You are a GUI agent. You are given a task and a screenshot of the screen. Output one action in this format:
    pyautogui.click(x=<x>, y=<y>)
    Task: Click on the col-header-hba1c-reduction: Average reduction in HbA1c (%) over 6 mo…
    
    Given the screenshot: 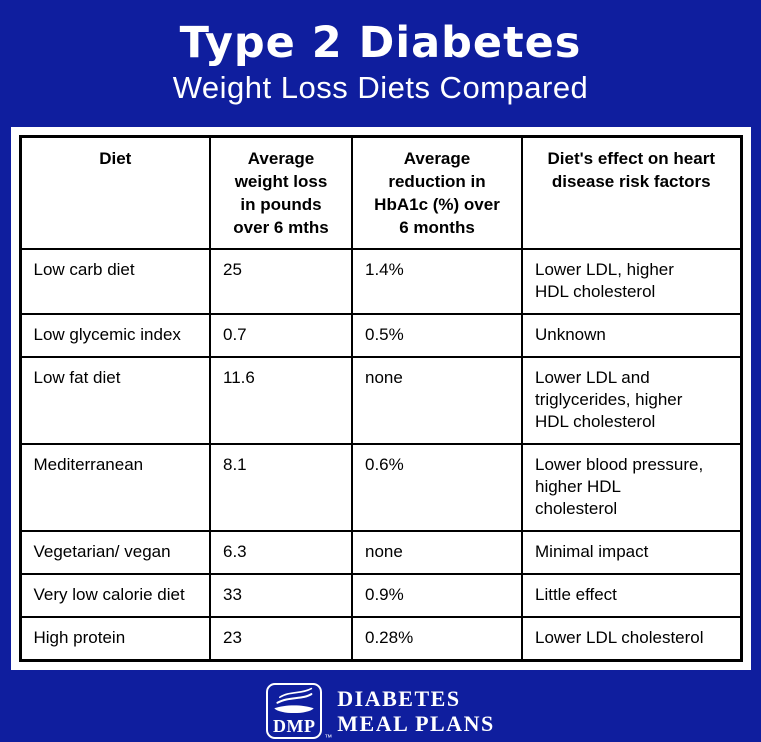 What is the action you would take?
    pyautogui.click(x=437, y=192)
    